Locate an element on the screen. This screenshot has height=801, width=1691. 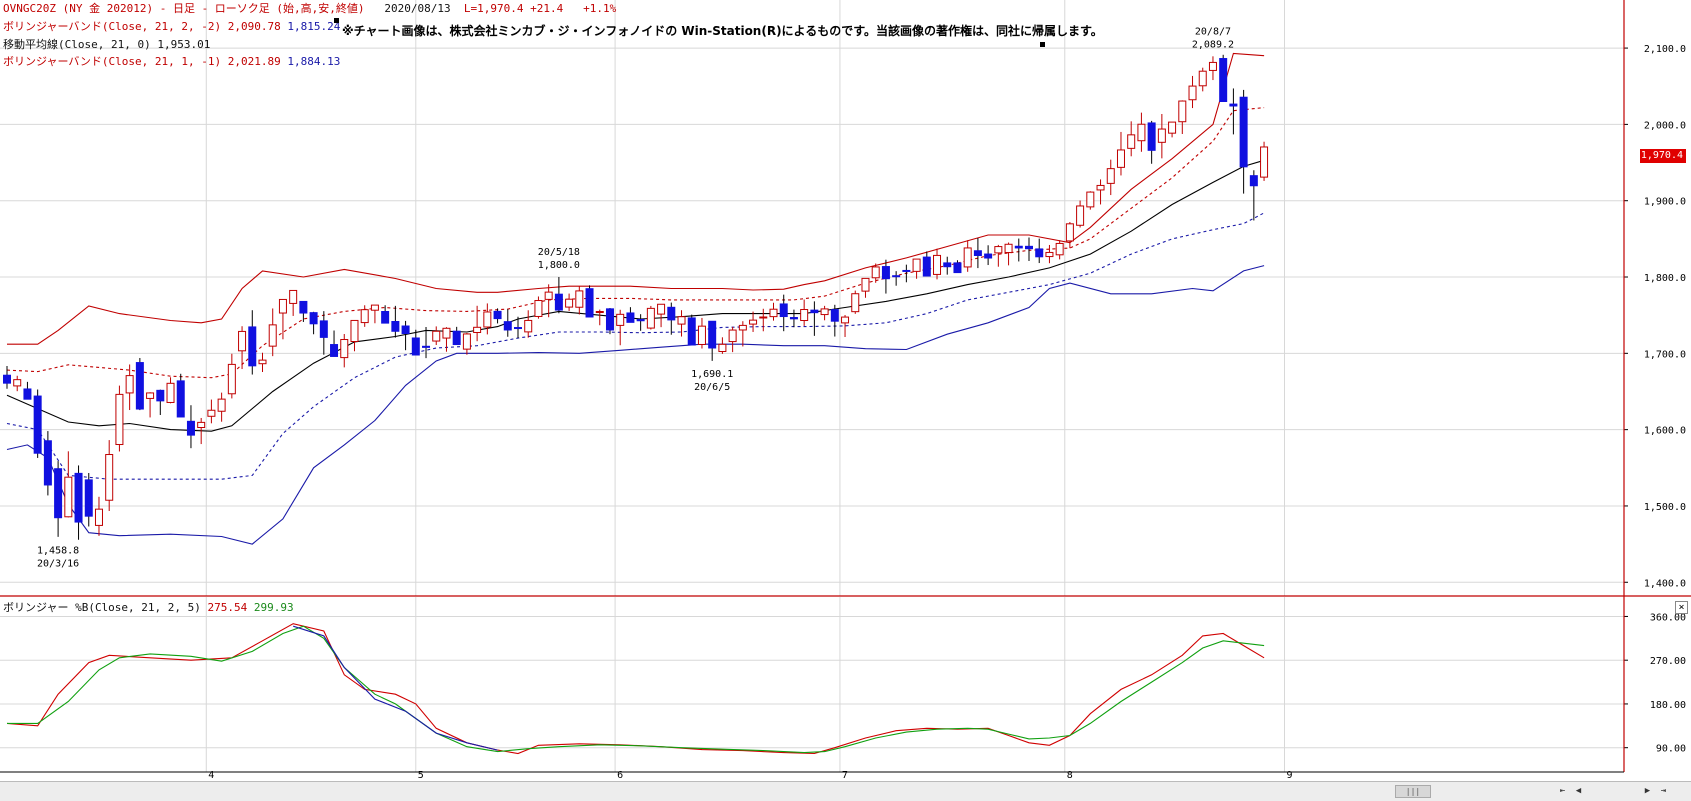
chart-date: 2020/08/13 is located at coordinates (417, 8).